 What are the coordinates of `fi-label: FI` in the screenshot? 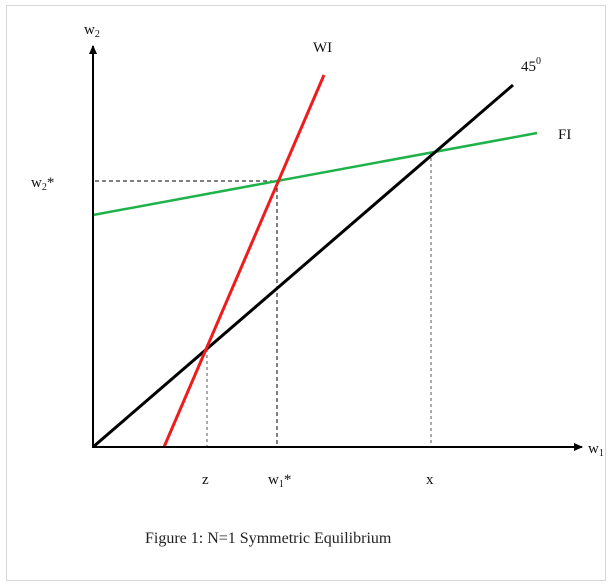 It's located at (564, 135).